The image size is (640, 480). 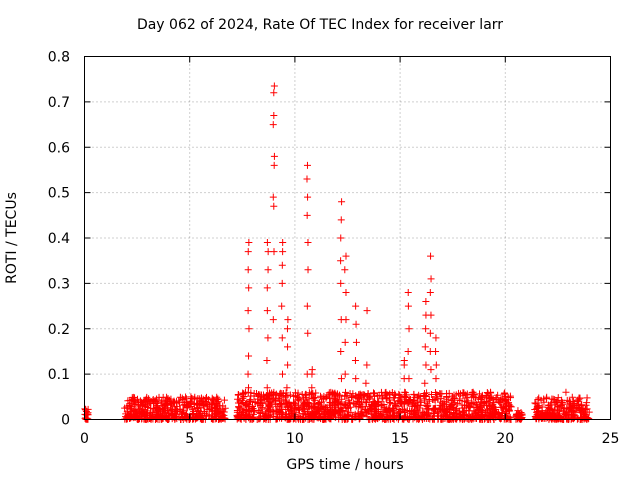 What do you see at coordinates (189, 439) in the screenshot?
I see `x-tick-label: 5` at bounding box center [189, 439].